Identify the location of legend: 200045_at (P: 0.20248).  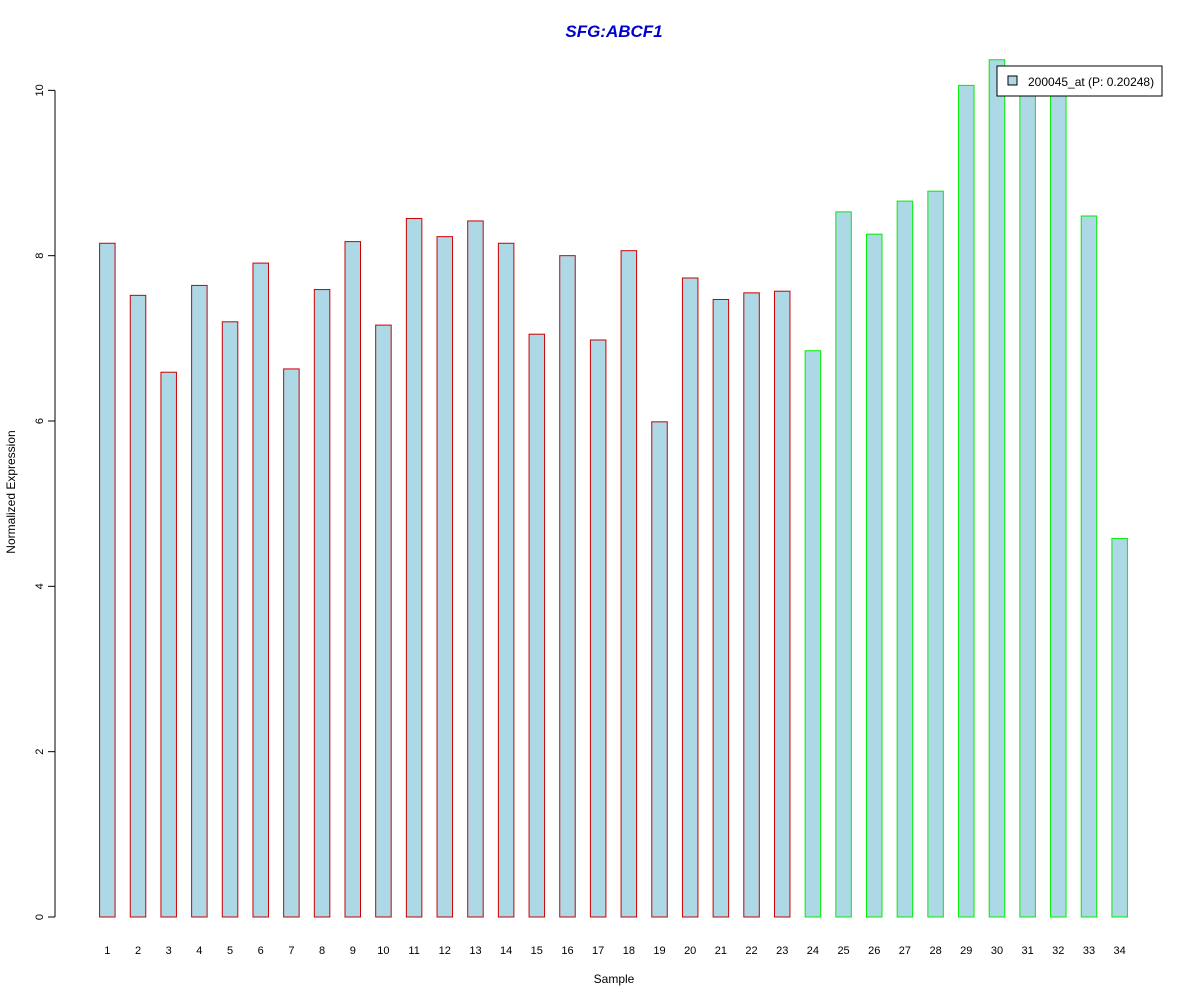
(1079, 81).